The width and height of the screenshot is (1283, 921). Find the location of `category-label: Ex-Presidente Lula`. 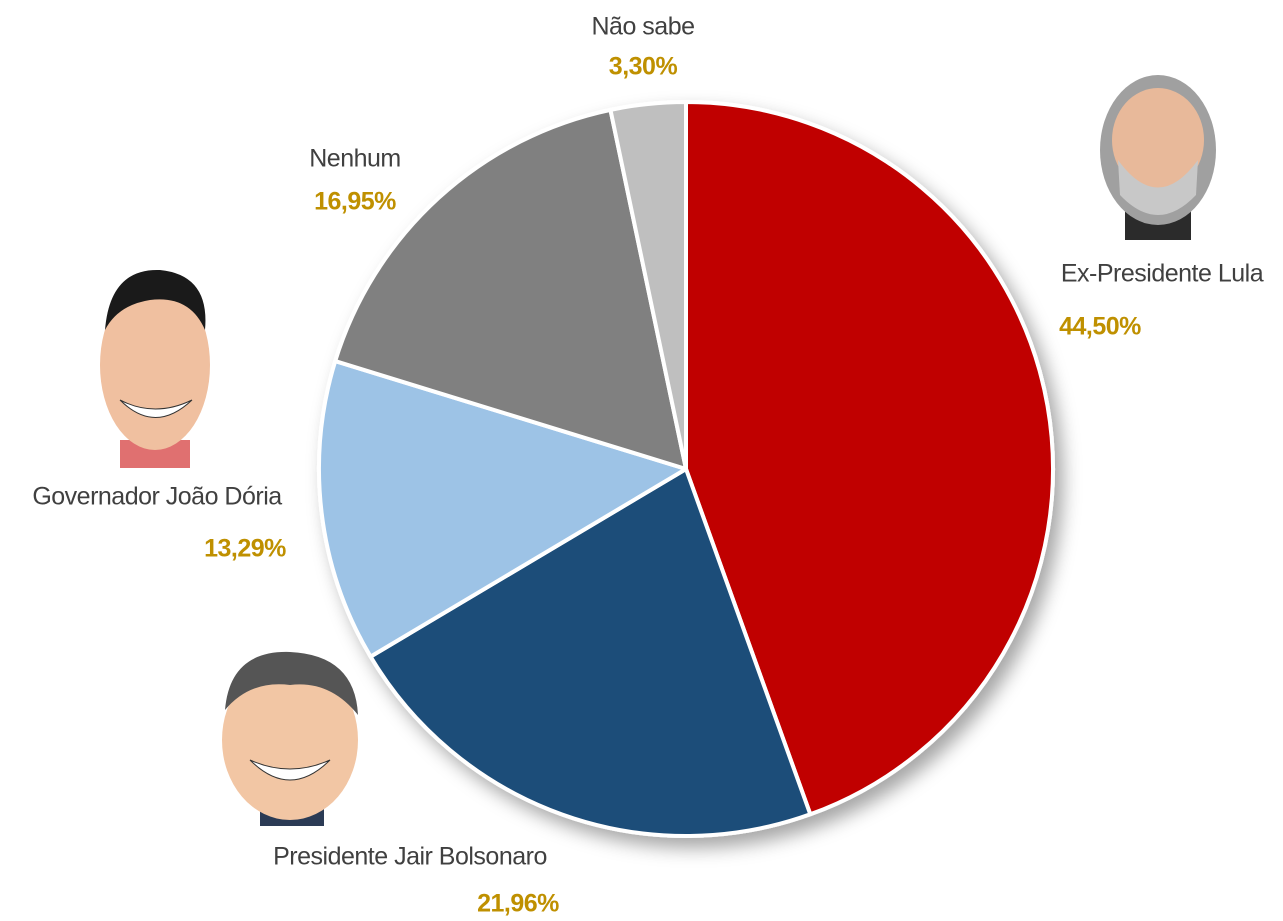

category-label: Ex-Presidente Lula is located at coordinates (1162, 274).